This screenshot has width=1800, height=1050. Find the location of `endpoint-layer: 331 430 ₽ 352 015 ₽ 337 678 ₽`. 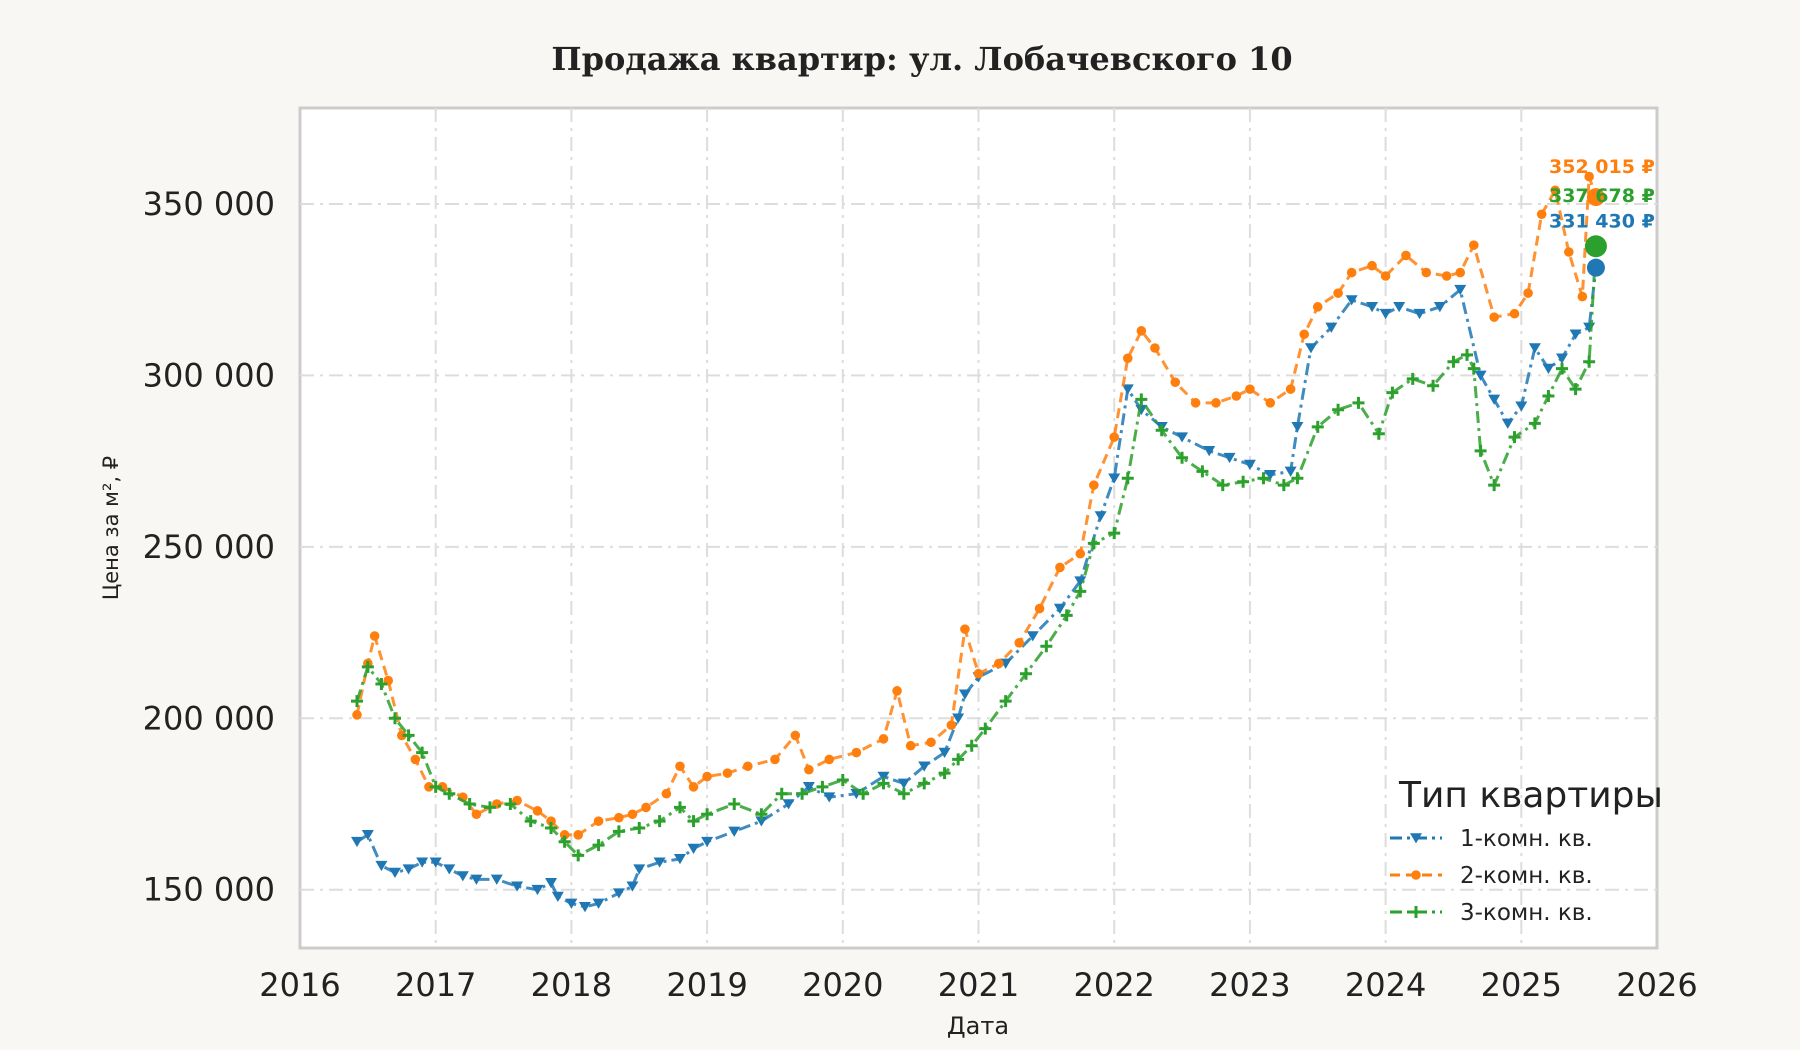

endpoint-layer: 331 430 ₽ 352 015 ₽ 337 678 ₽ is located at coordinates (1602, 216).